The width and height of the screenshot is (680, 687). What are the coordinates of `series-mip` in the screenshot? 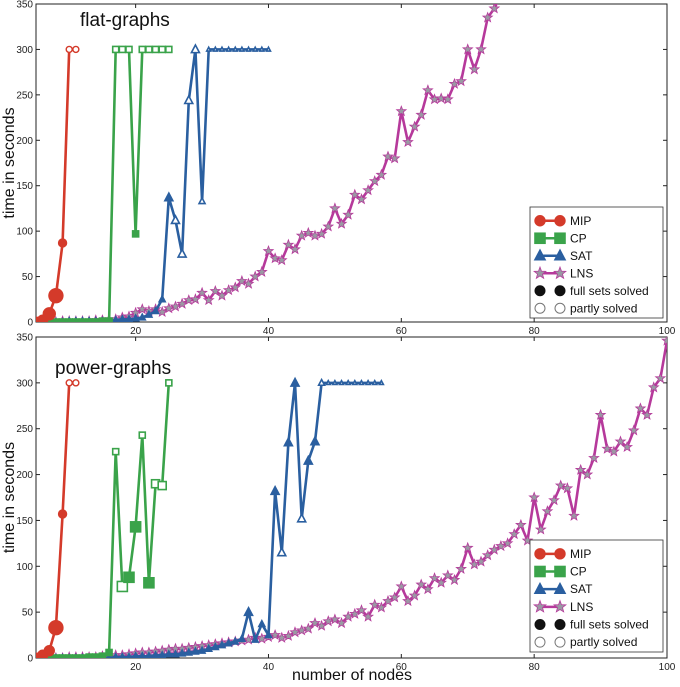 It's located at (58, 518).